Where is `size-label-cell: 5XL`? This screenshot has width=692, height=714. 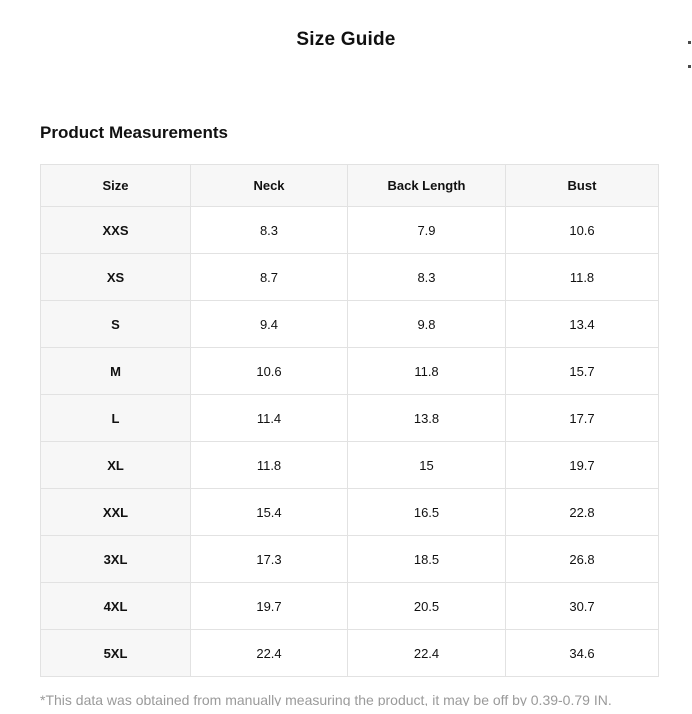 size-label-cell: 5XL is located at coordinates (115, 653).